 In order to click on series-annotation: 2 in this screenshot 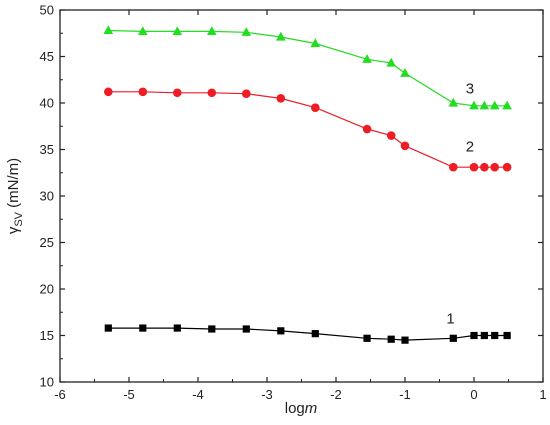, I will do `click(470, 146)`.